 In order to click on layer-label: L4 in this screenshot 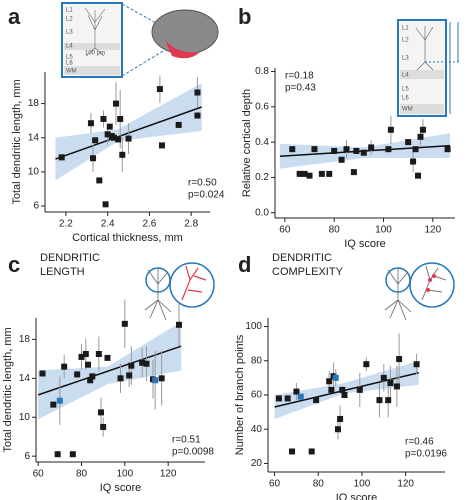, I will do `click(69, 47)`.